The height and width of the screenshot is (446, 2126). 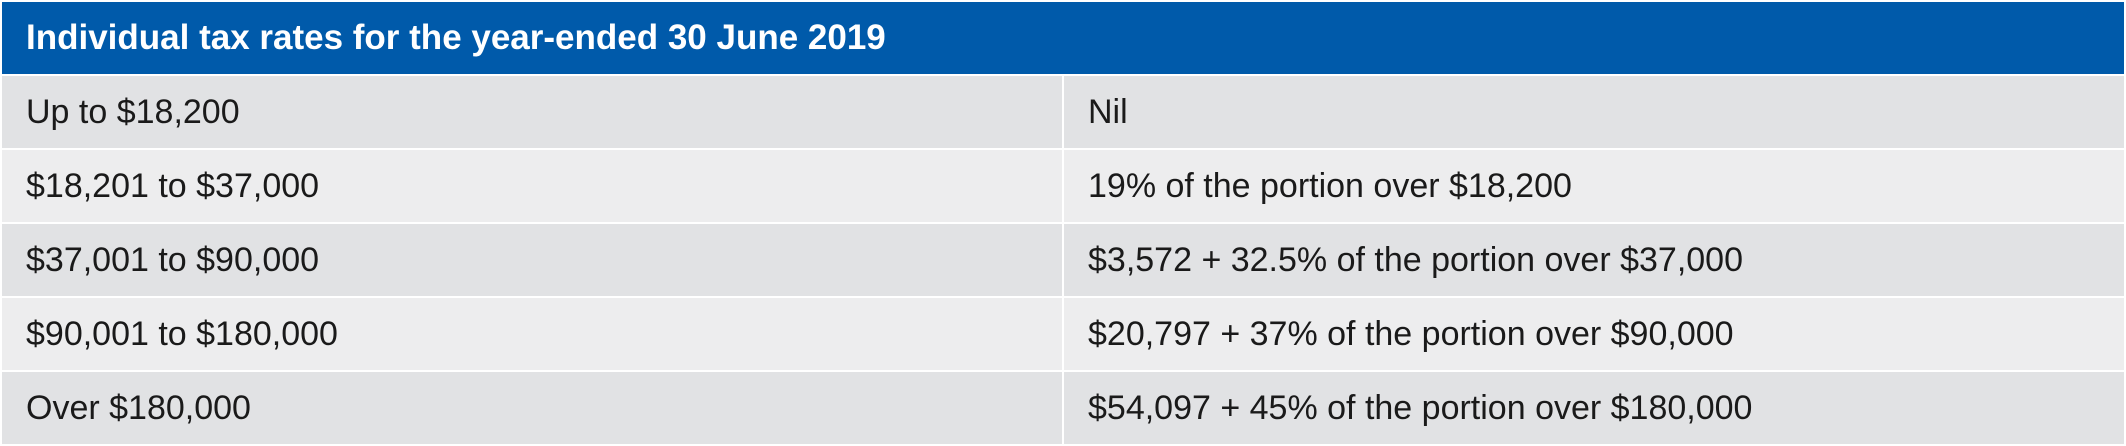 What do you see at coordinates (533, 407) in the screenshot?
I see `income-range-cell: Over $180,000` at bounding box center [533, 407].